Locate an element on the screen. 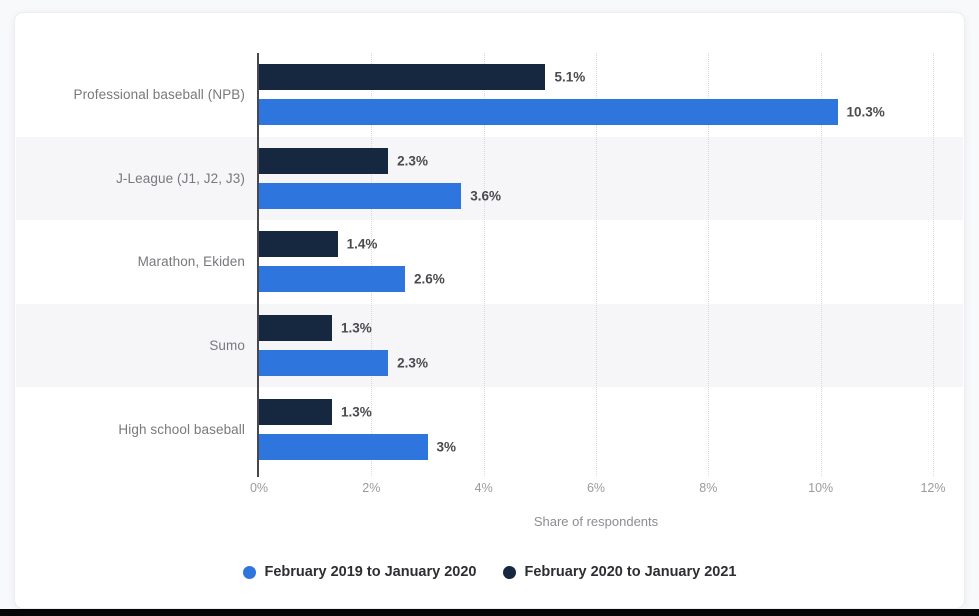  bar-feb2019-jan2020: 3.6% is located at coordinates (380, 195).